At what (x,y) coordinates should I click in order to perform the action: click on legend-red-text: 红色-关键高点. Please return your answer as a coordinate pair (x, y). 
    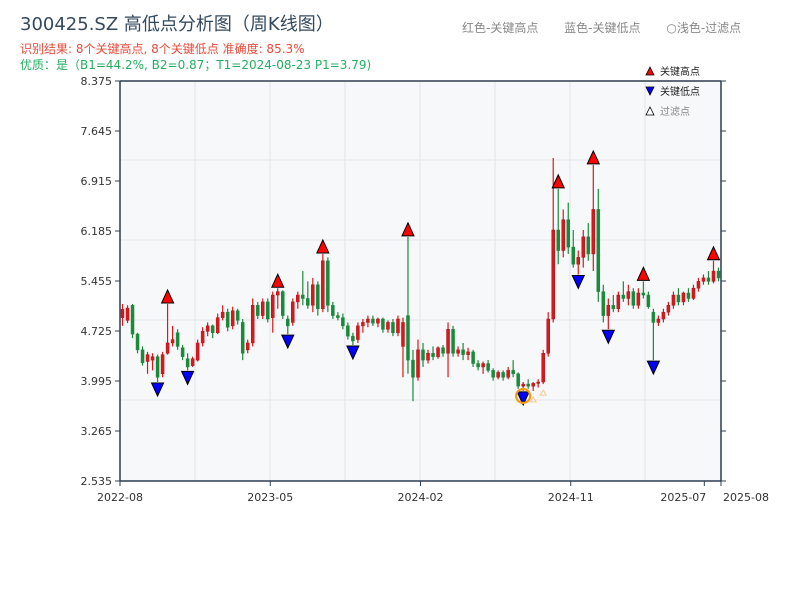
    Looking at the image, I should click on (500, 28).